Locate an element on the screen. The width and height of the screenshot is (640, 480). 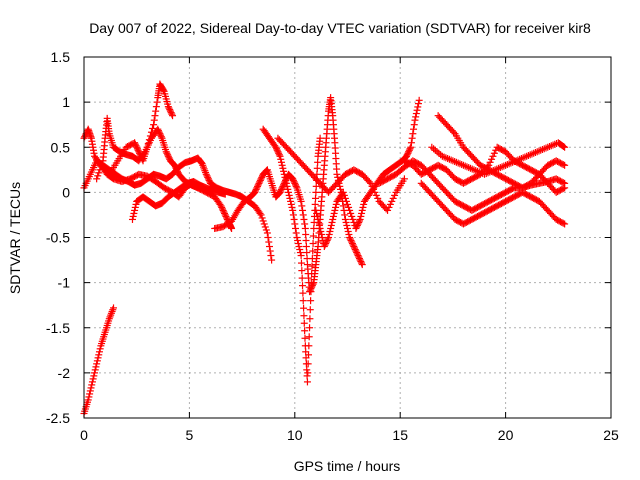
x-tick-label: 0 is located at coordinates (84, 435).